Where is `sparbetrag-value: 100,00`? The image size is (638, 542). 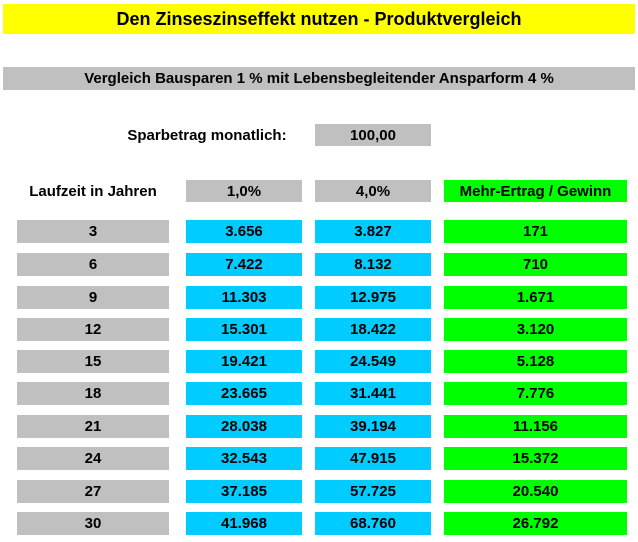
sparbetrag-value: 100,00 is located at coordinates (373, 135).